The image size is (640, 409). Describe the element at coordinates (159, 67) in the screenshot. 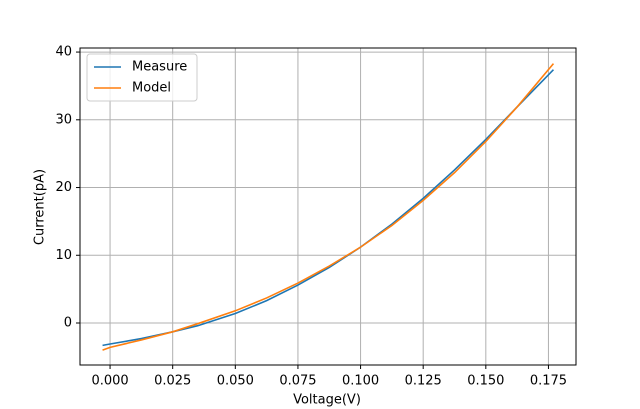

I see `legend-label: Measure` at that location.